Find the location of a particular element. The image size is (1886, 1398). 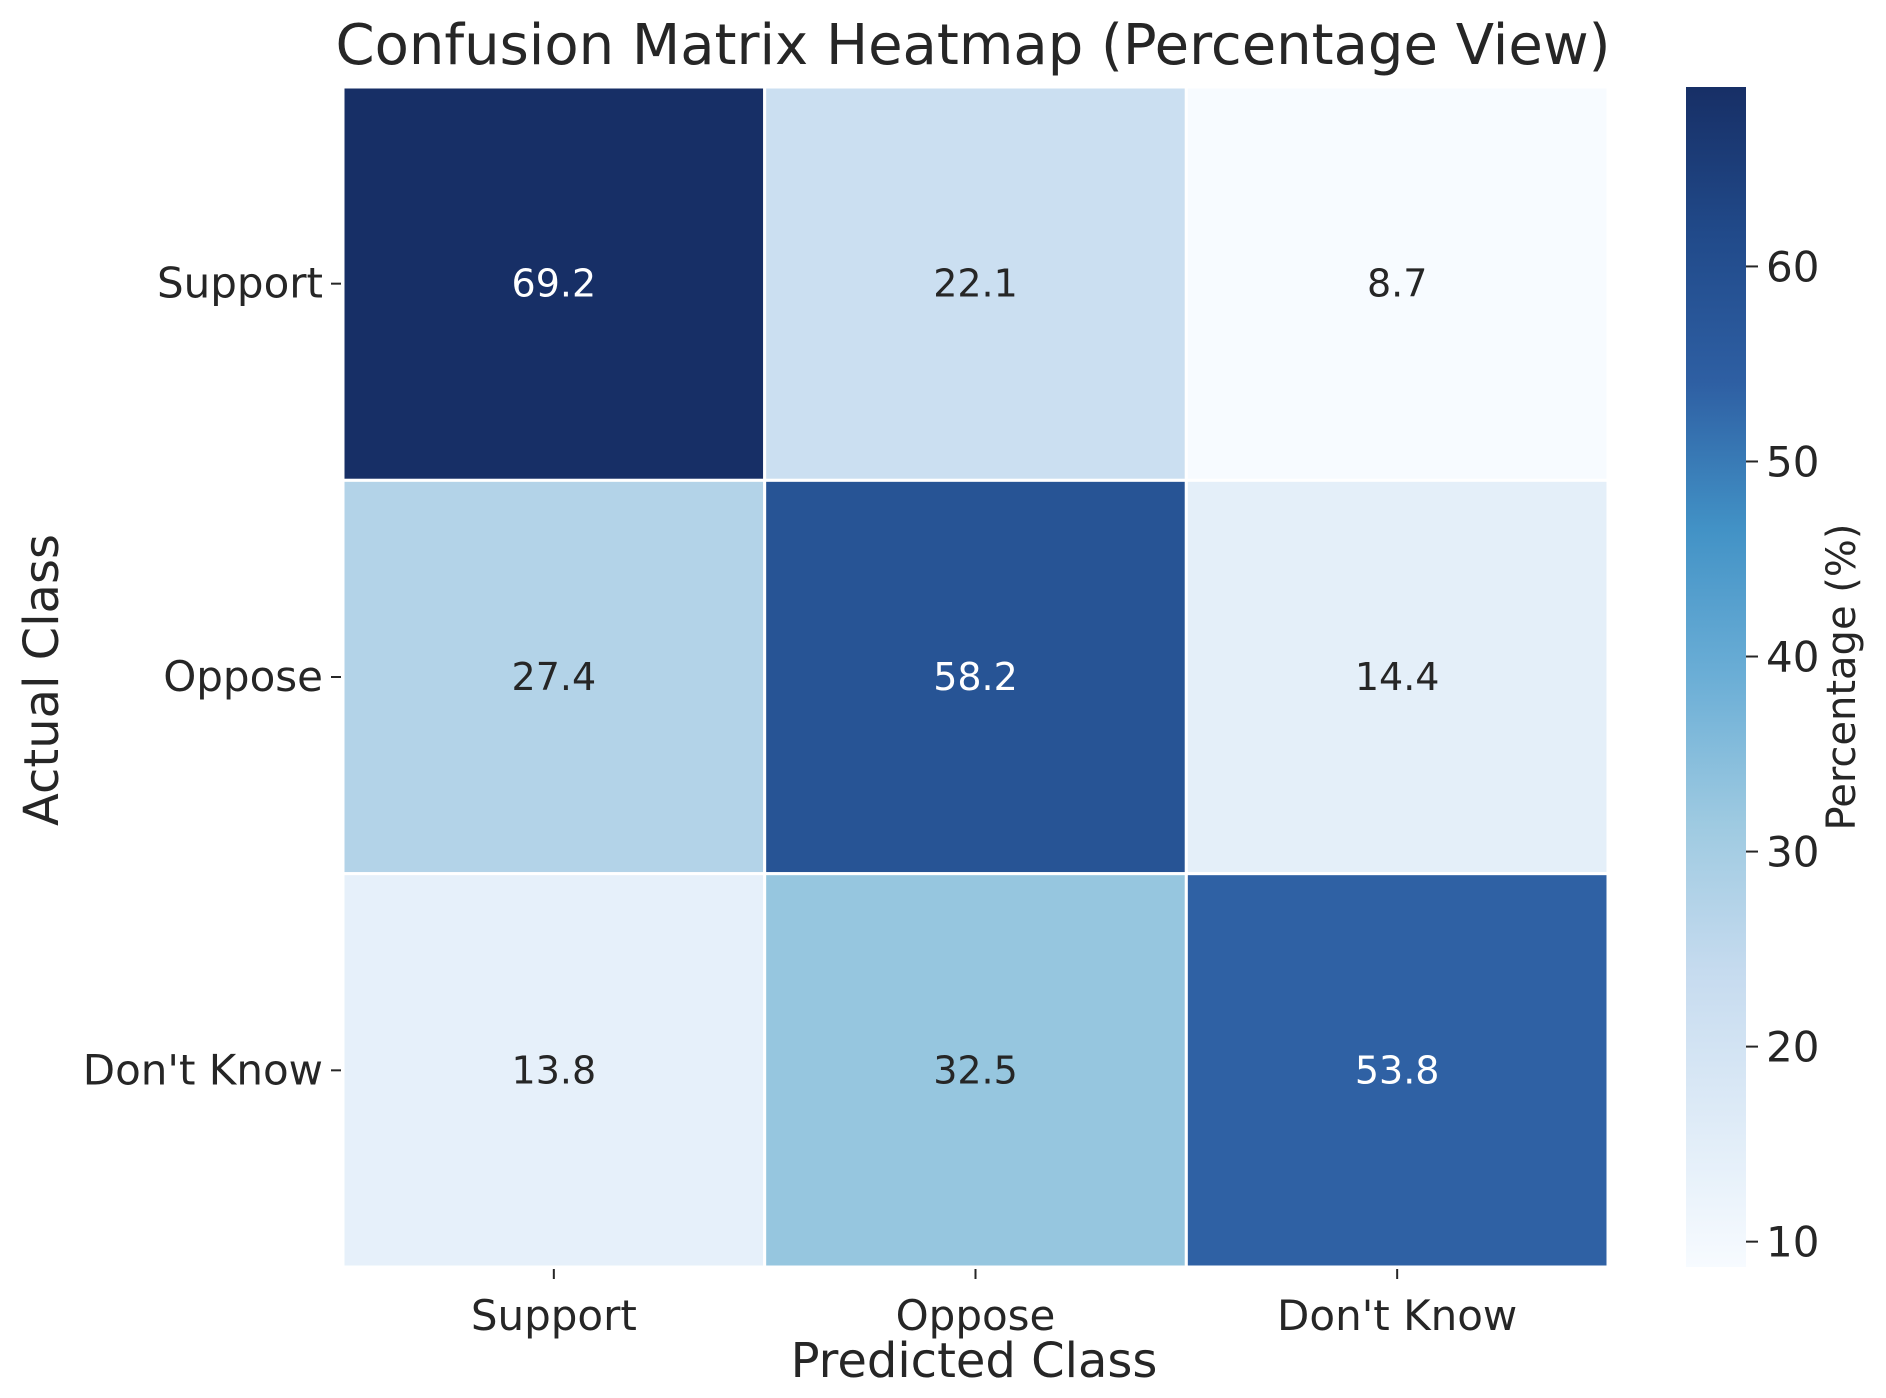

cell-value-label: 53.8 is located at coordinates (1397, 1070).